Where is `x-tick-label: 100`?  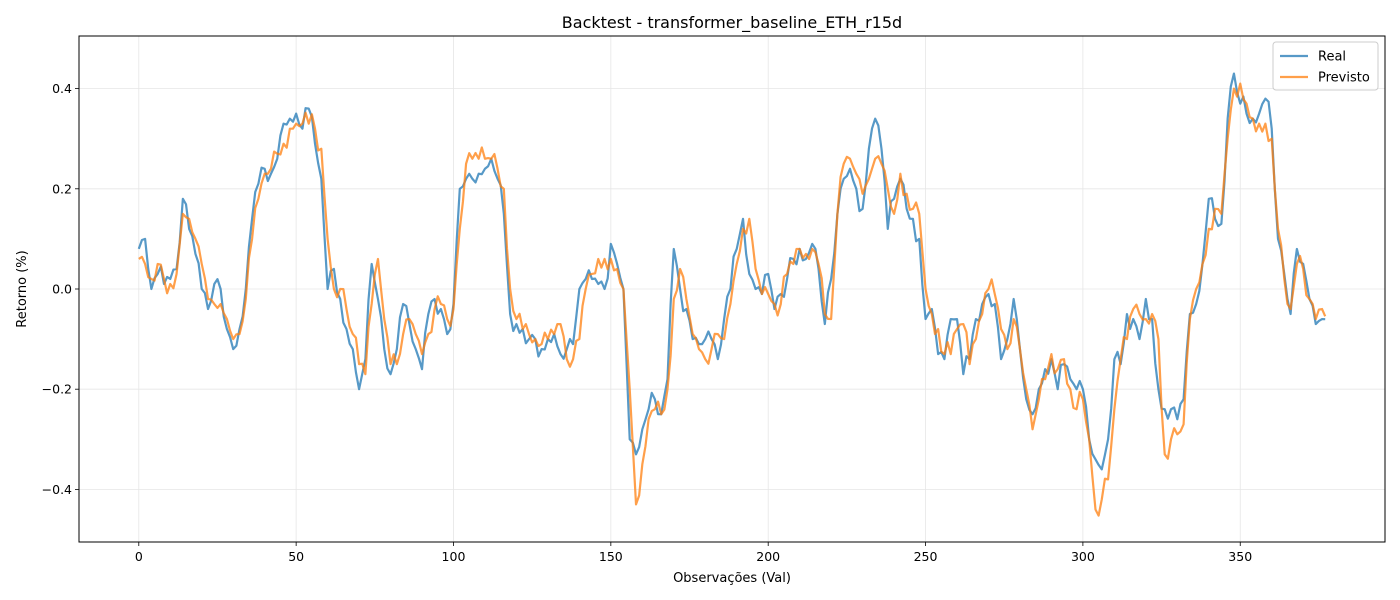
x-tick-label: 100 is located at coordinates (454, 556).